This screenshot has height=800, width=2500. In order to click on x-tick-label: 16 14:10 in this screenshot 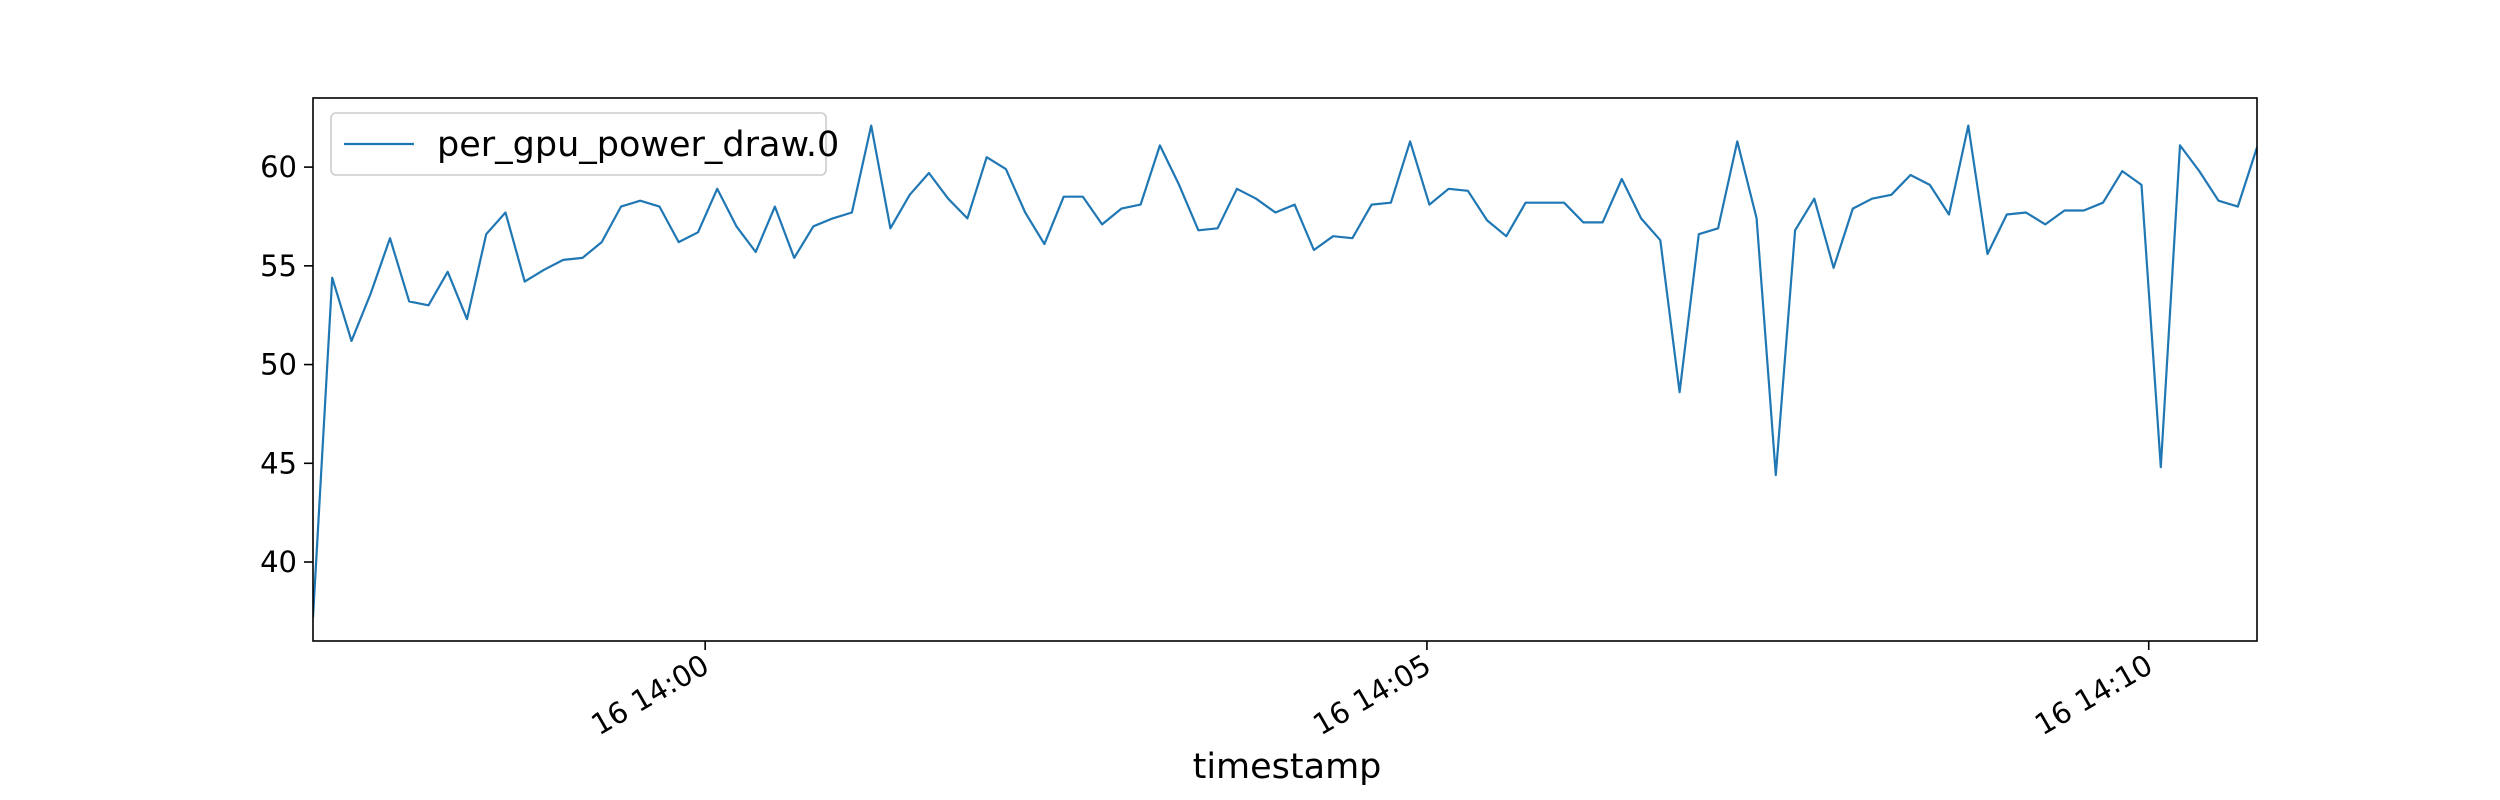, I will do `click(2093, 695)`.